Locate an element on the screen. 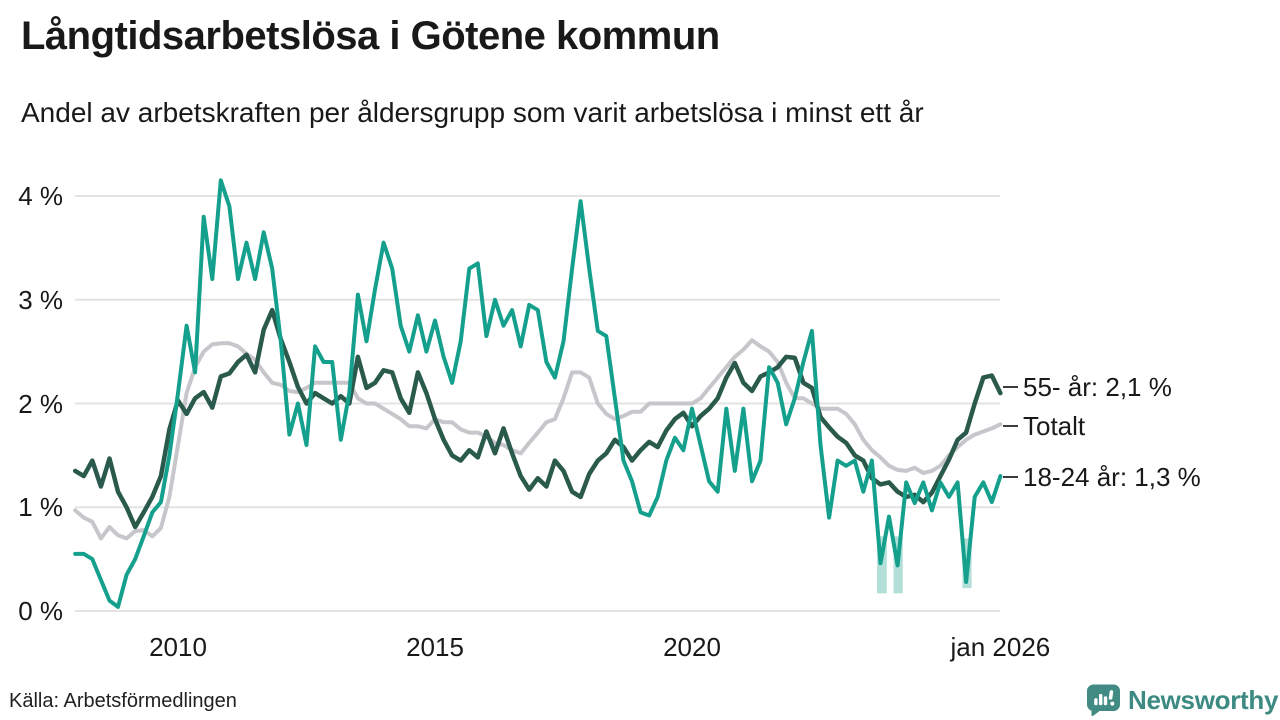 The width and height of the screenshot is (1280, 720). series-label-55plus: 55- år: 2,1 % is located at coordinates (1087, 387).